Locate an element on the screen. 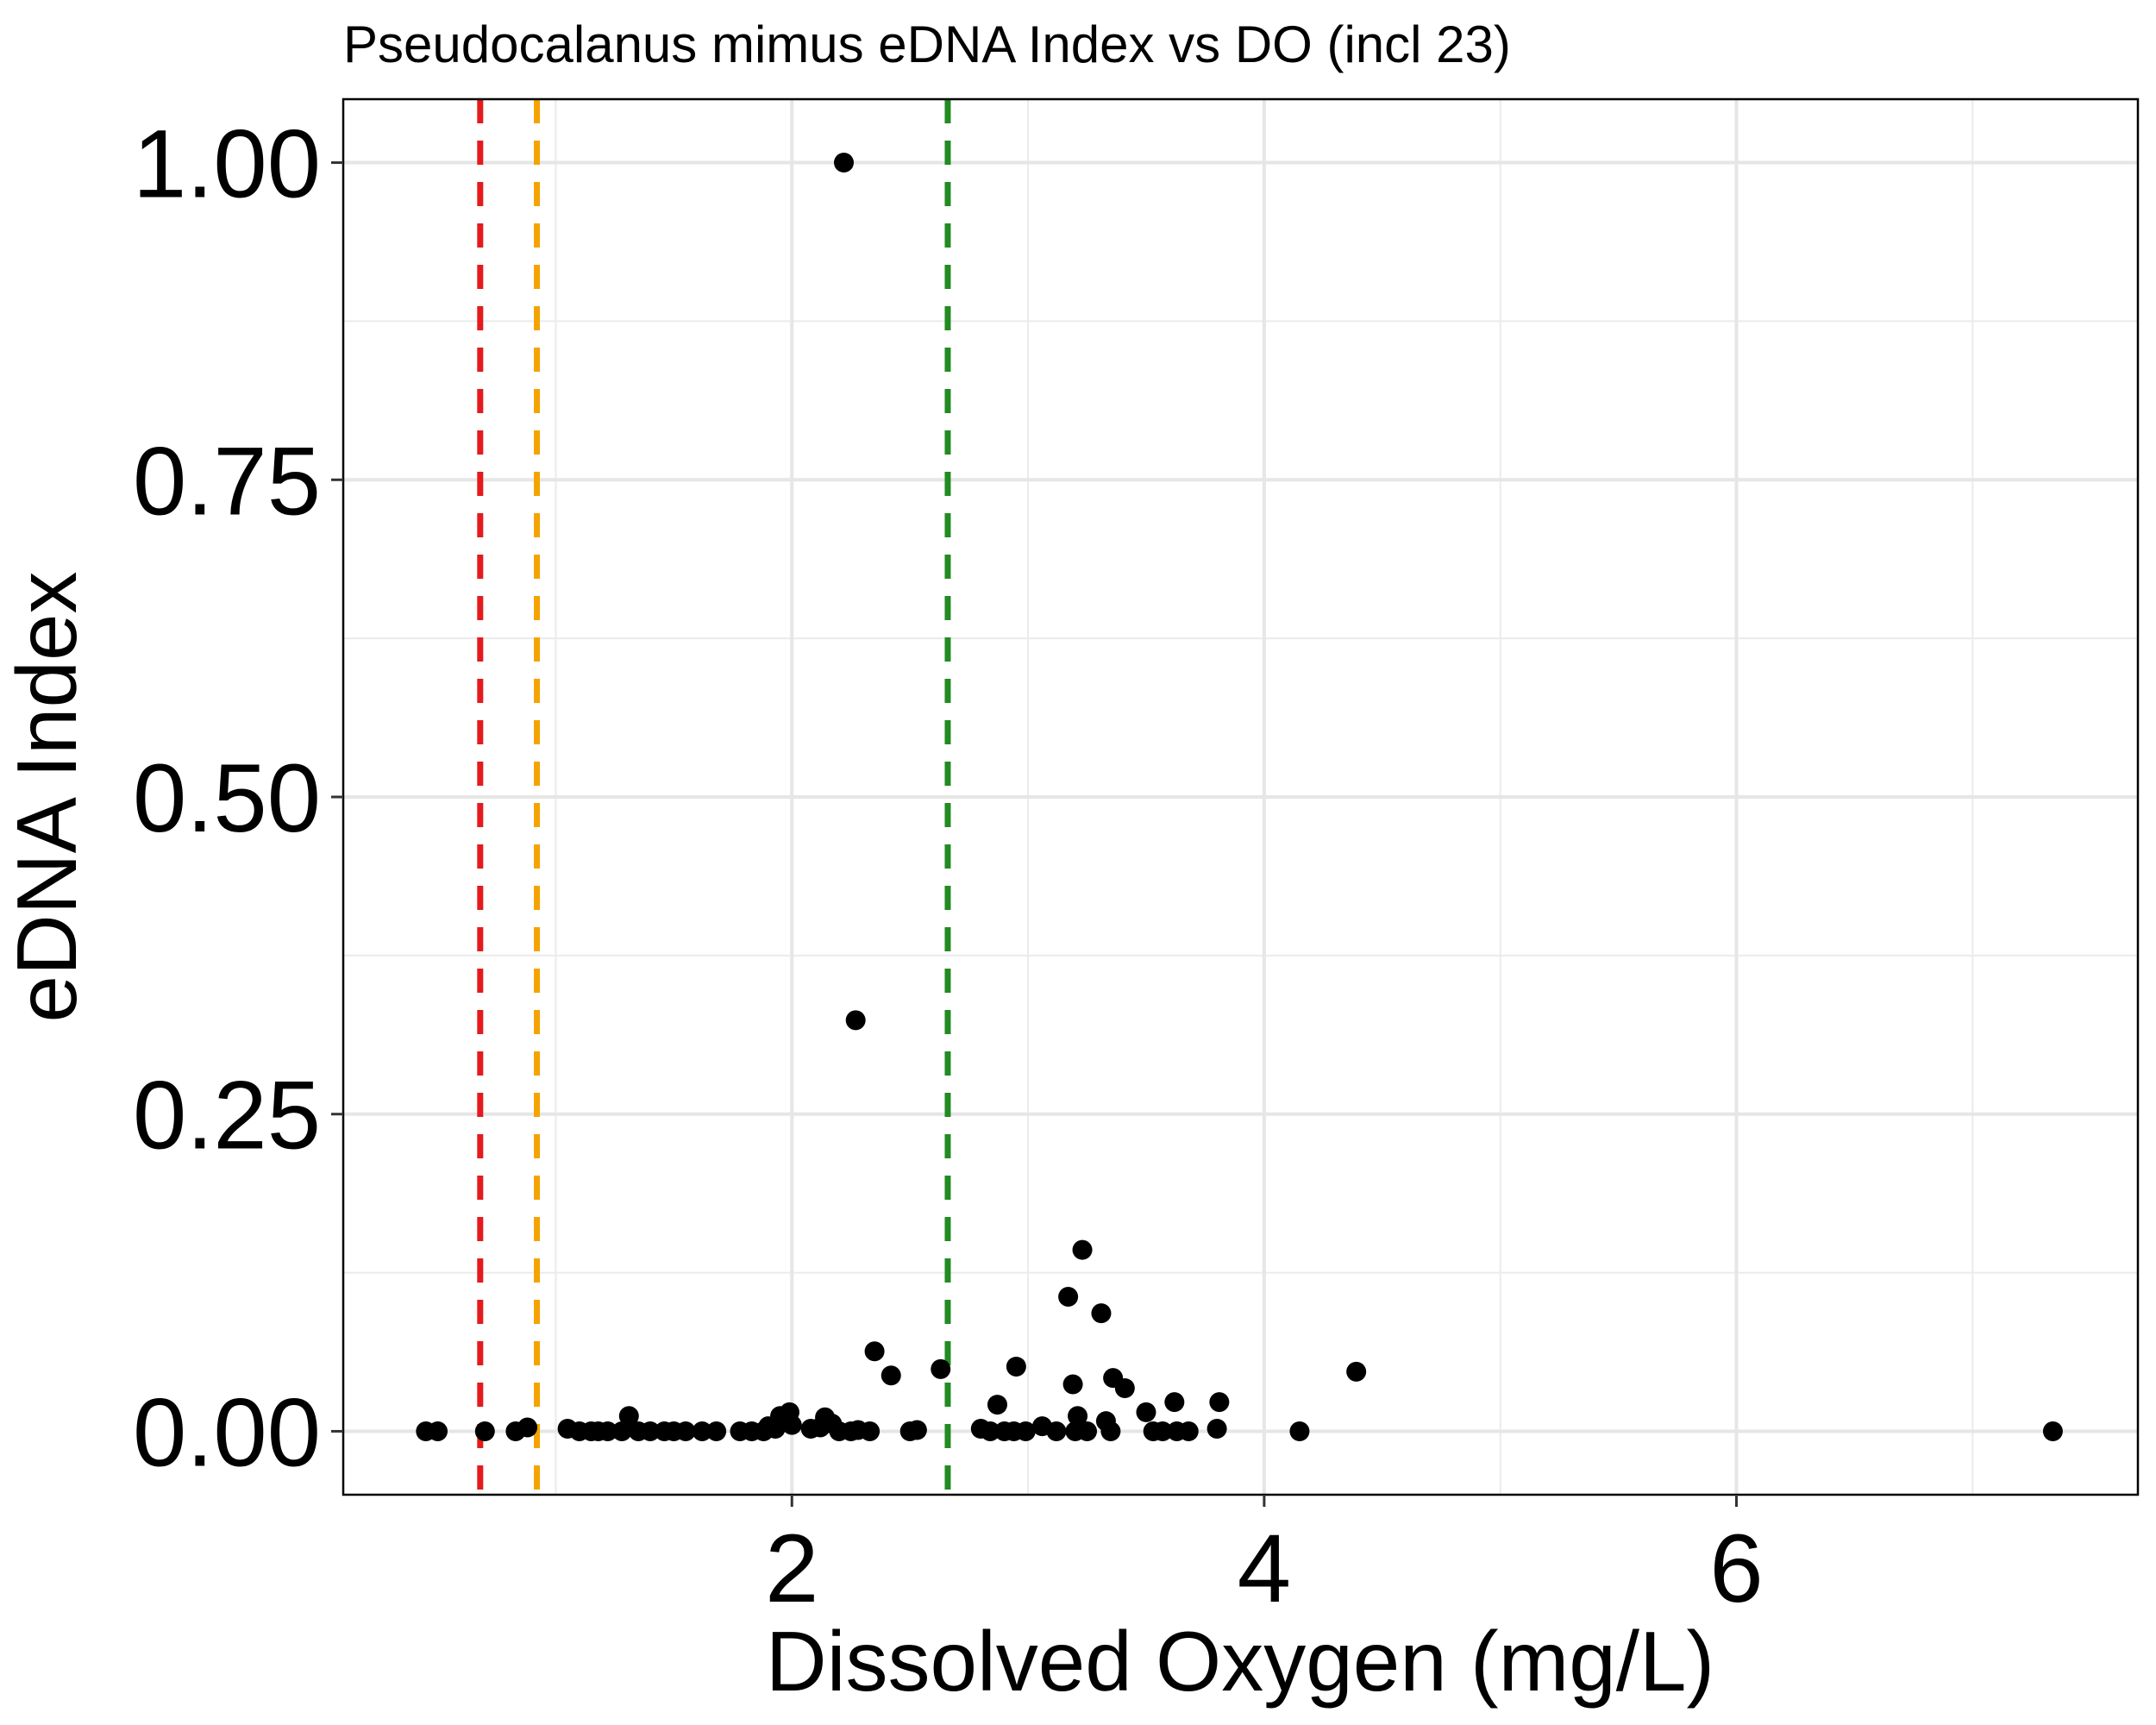 This screenshot has width=2156, height=1725. y-axis-title: eDNA Index is located at coordinates (47, 798).